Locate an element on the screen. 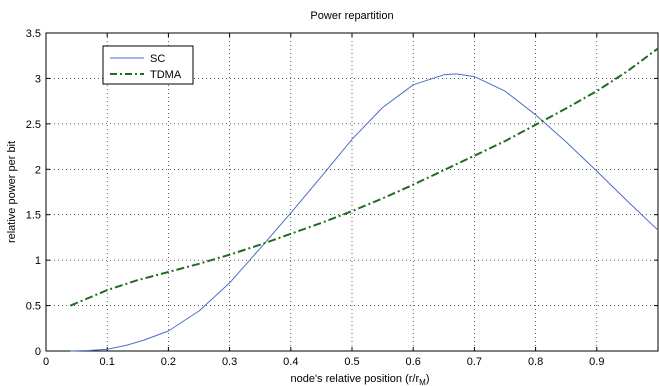  y-tick-label: 1 is located at coordinates (38, 261).